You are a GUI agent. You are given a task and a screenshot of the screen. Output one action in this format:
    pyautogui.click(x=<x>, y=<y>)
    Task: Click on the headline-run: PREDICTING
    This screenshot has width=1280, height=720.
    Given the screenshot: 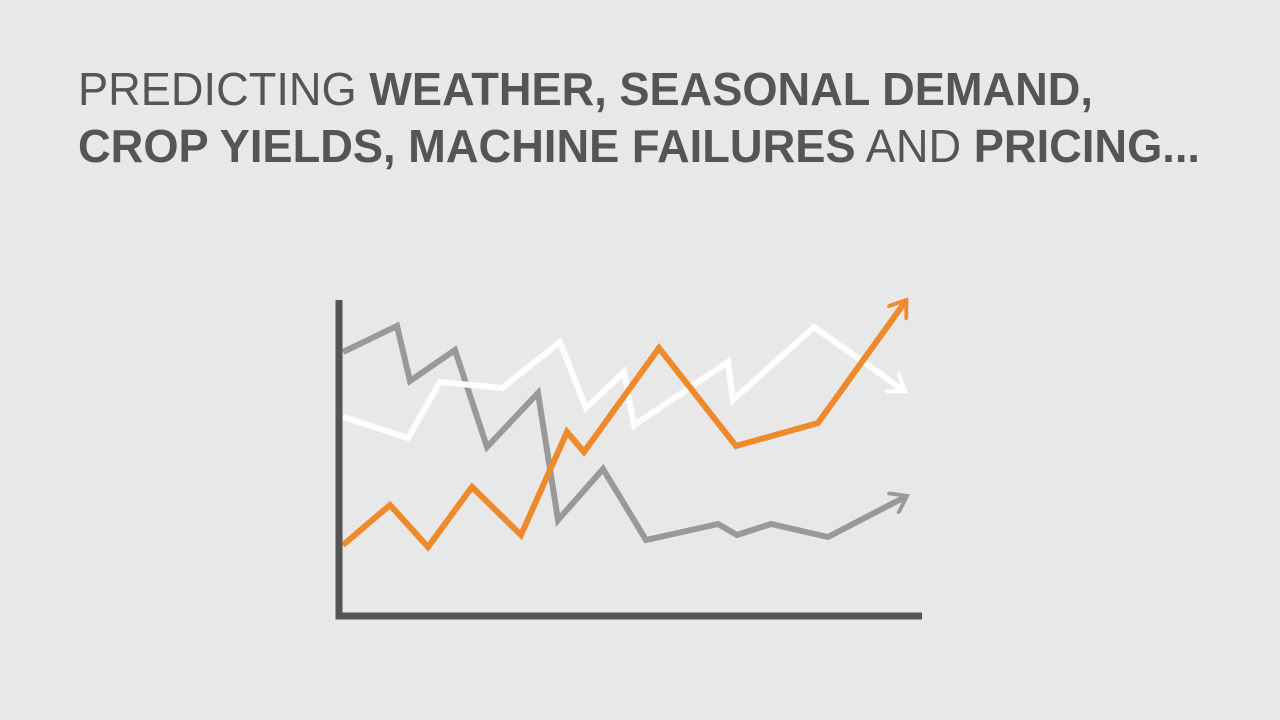 What is the action you would take?
    pyautogui.click(x=217, y=89)
    